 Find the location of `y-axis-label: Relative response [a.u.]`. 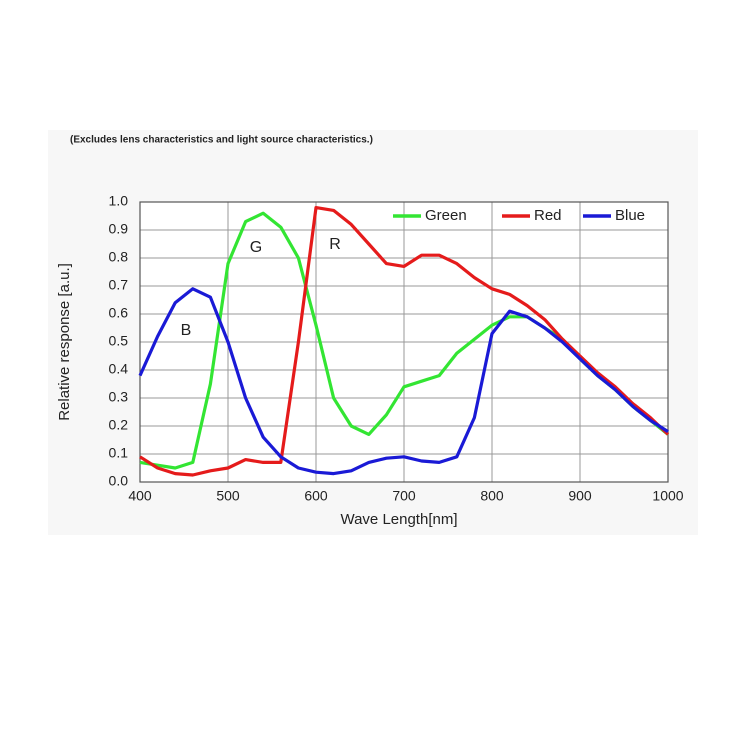

y-axis-label: Relative response [a.u.] is located at coordinates (64, 342).